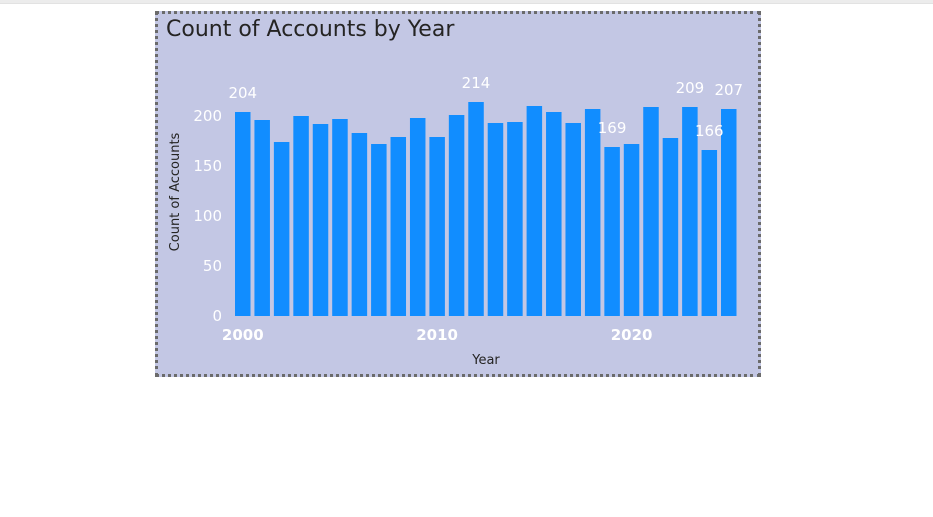 The width and height of the screenshot is (933, 517). What do you see at coordinates (632, 335) in the screenshot?
I see `x-tick-label: 2020` at bounding box center [632, 335].